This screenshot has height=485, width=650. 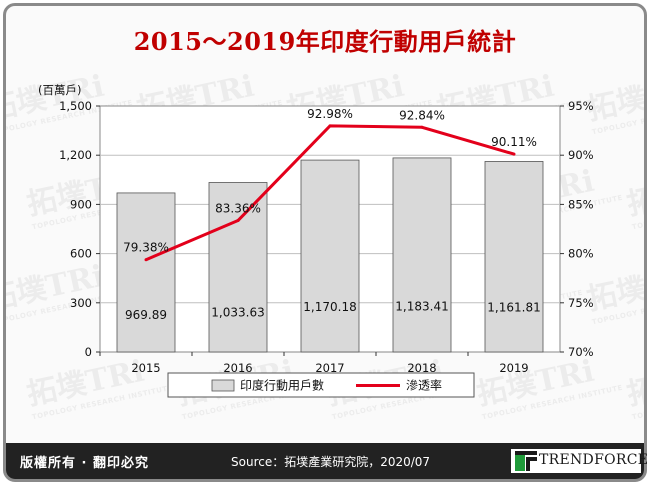 I want to click on left-tick-label: 600, so click(x=81, y=254).